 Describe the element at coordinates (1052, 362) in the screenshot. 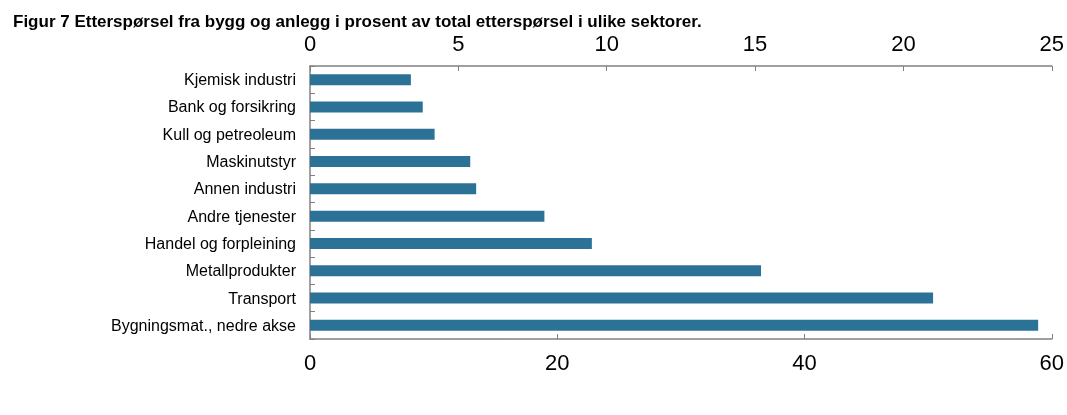

I see `x-tick-label: 60` at that location.